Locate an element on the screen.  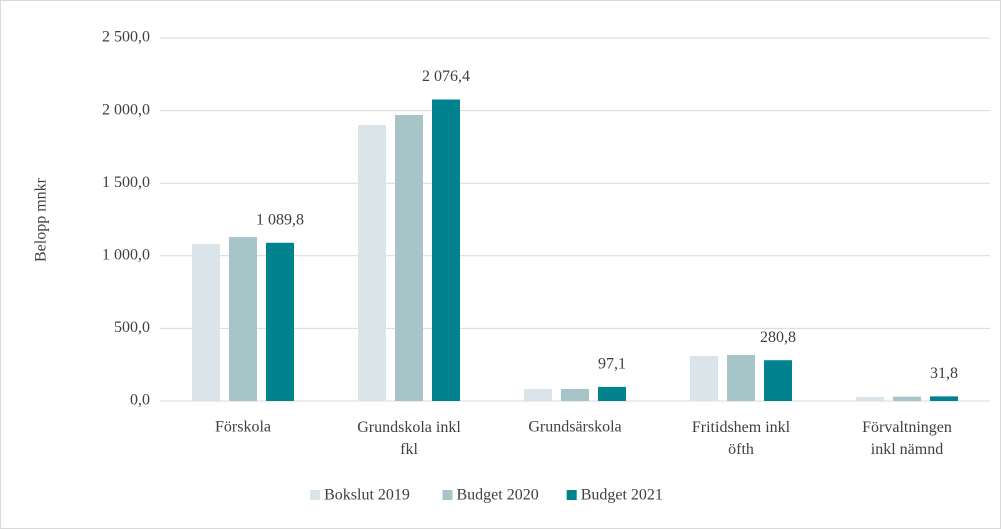
y-tick-label: 500,0 is located at coordinates (132, 327).